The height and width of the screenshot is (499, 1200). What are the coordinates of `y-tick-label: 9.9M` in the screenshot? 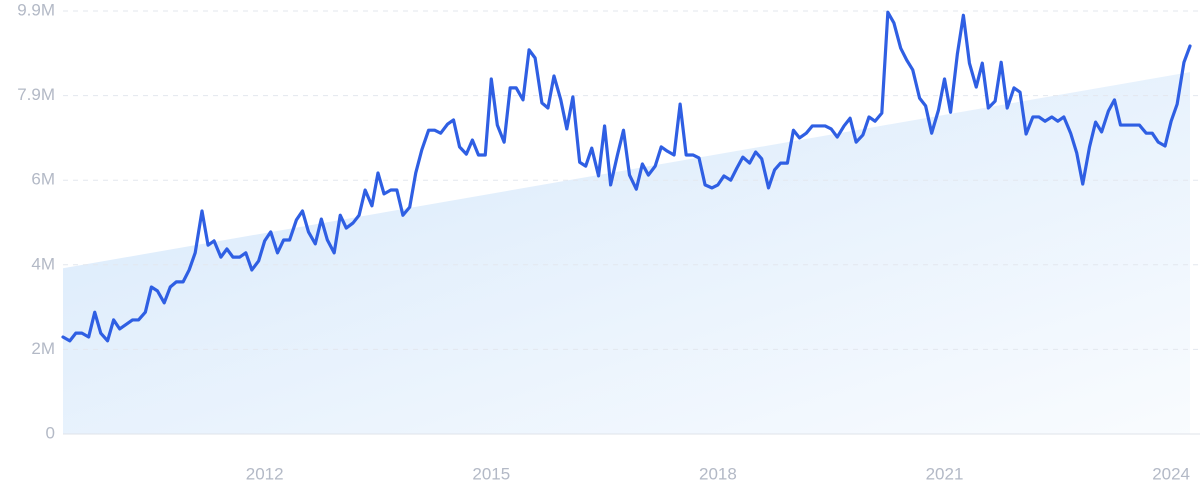 It's located at (36, 9).